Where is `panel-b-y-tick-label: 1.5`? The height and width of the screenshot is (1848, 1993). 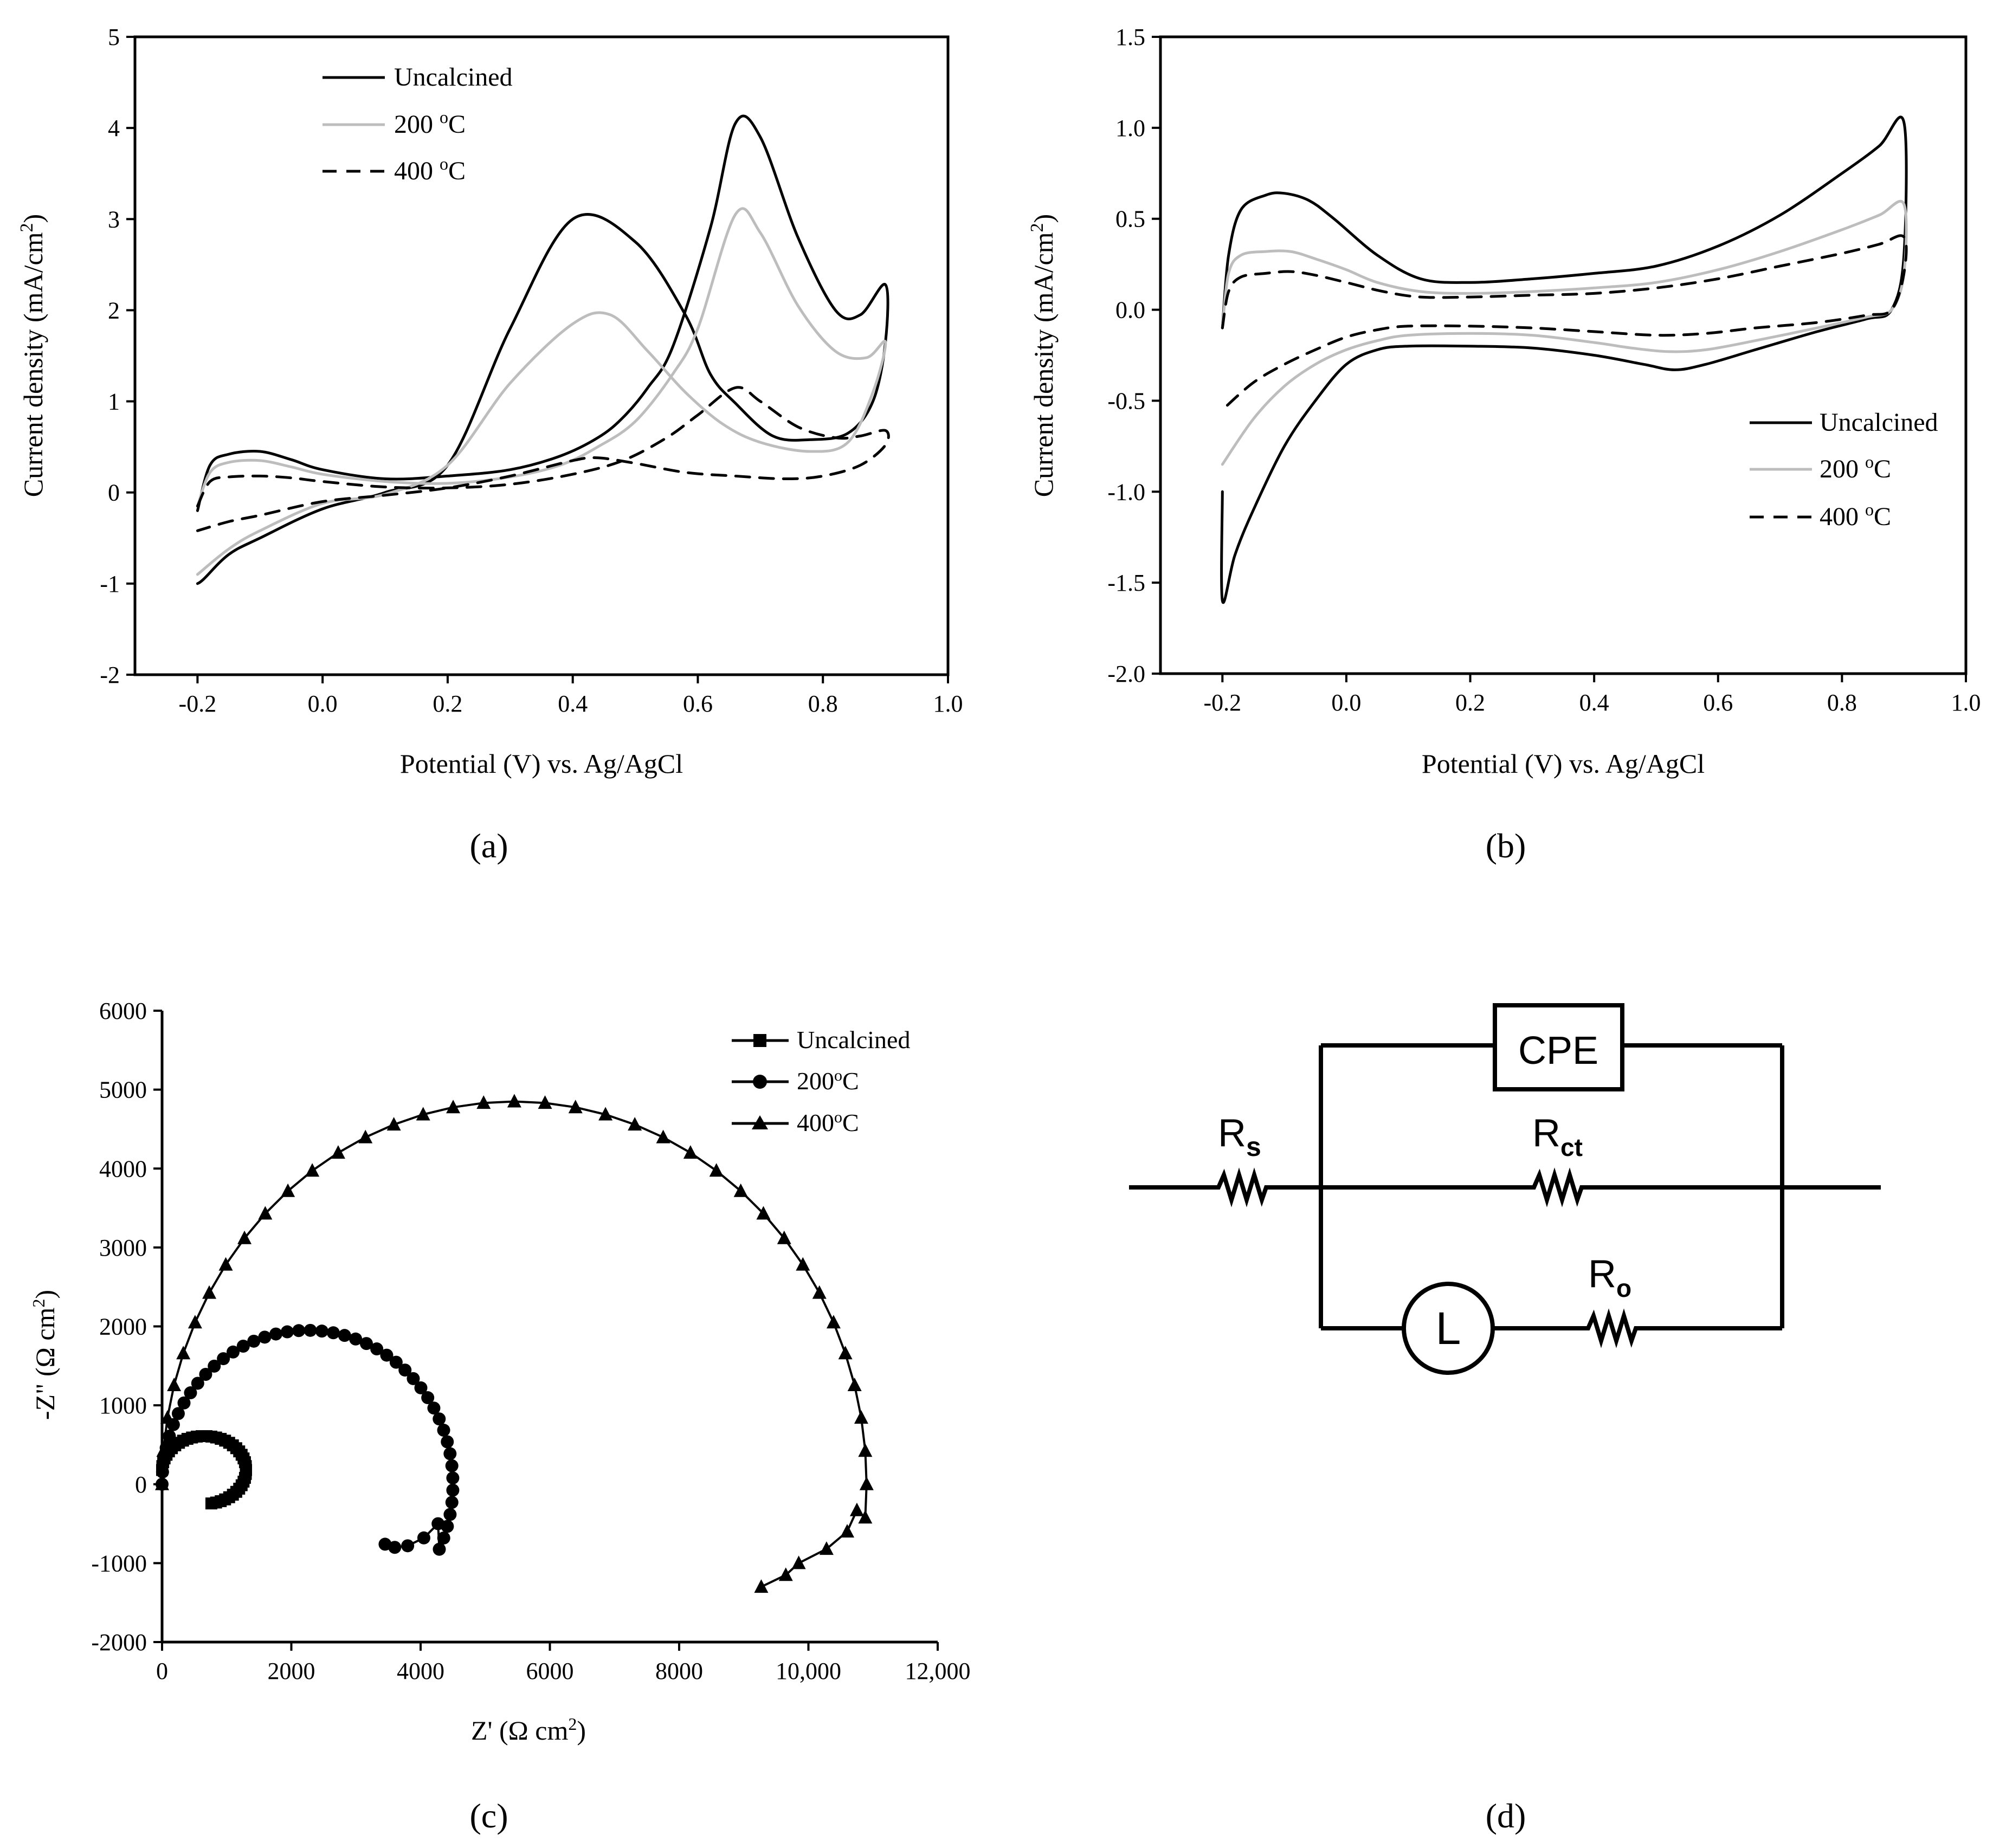 panel-b-y-tick-label: 1.5 is located at coordinates (1130, 37).